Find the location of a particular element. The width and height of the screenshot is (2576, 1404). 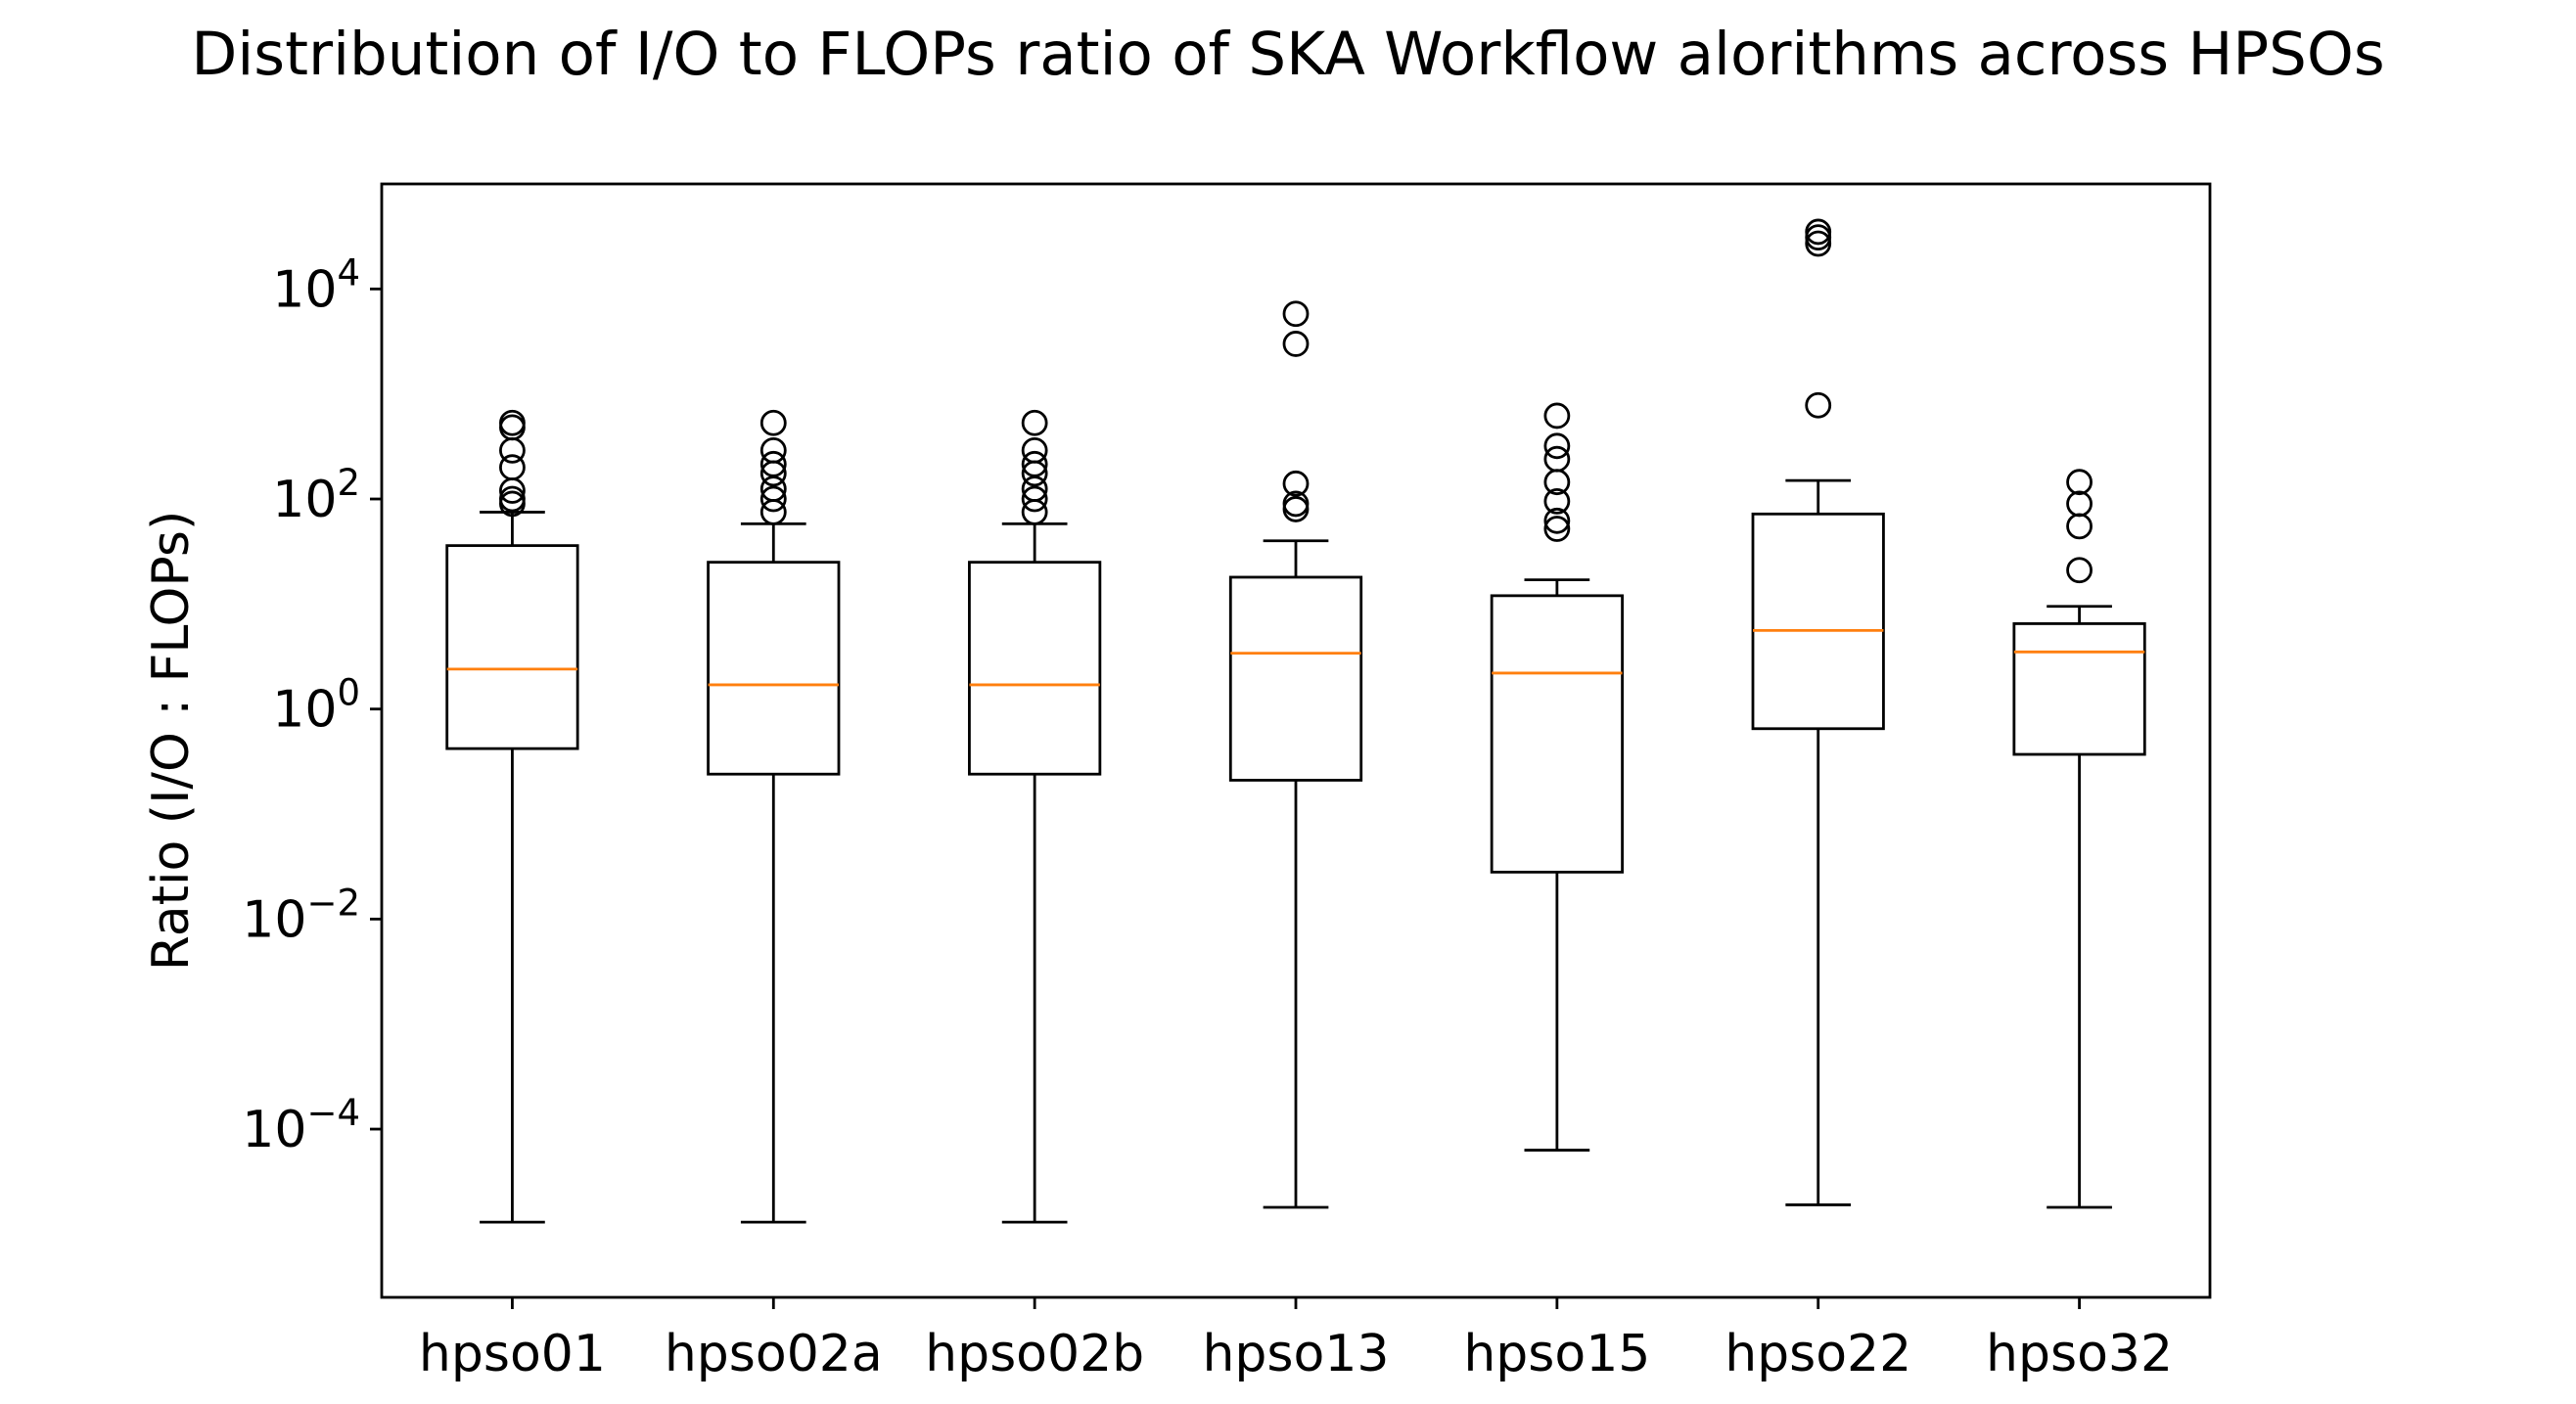

x-tick-label: hpso13 is located at coordinates (1295, 1354).